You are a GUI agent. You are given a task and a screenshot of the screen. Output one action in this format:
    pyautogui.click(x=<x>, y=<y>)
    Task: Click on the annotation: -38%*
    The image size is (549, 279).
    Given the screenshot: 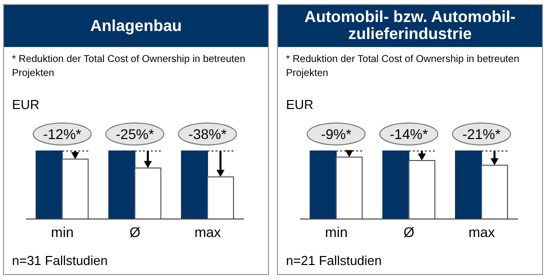 What is the action you would take?
    pyautogui.click(x=208, y=134)
    